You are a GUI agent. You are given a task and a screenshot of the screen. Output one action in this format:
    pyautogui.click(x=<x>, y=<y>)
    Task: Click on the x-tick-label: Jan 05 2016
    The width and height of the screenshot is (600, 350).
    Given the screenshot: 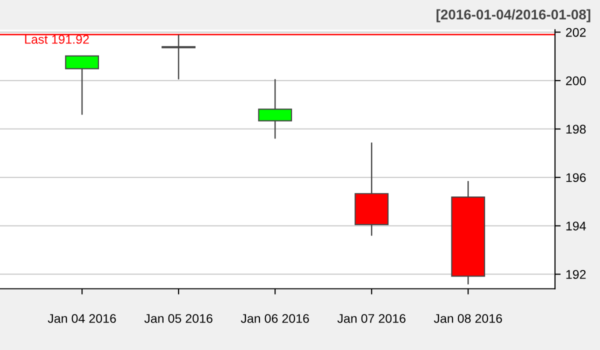 What is the action you would take?
    pyautogui.click(x=178, y=318)
    